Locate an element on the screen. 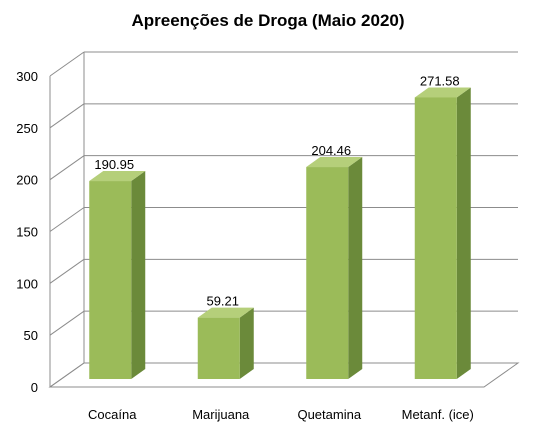 The image size is (536, 432). y-tick-label: 100 is located at coordinates (27, 283).